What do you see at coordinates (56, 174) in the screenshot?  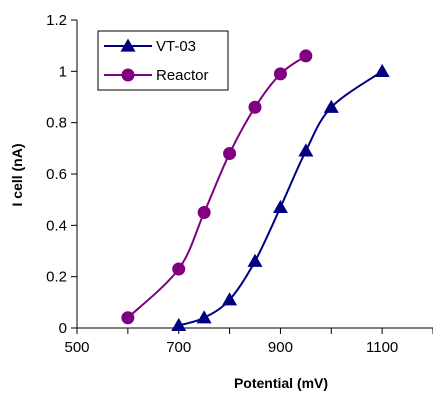 I see `y-tick-label: 0.6` at bounding box center [56, 174].